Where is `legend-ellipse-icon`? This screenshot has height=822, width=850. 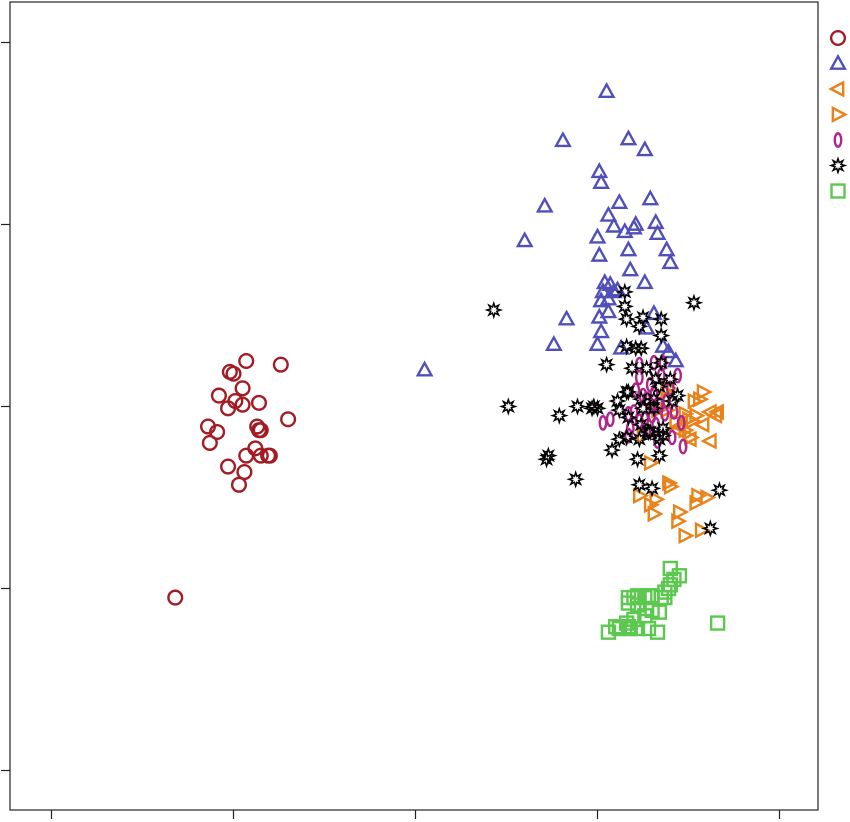 legend-ellipse-icon is located at coordinates (838, 140).